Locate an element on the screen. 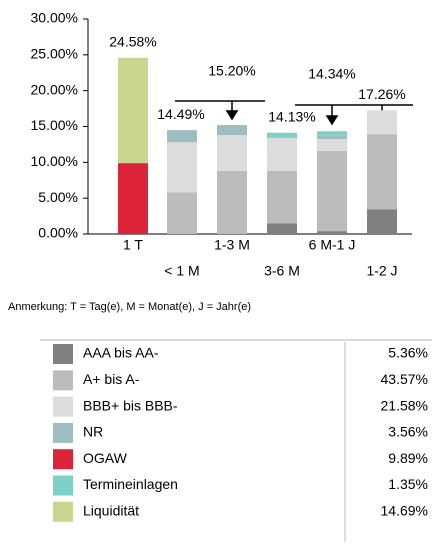 The image size is (432, 547). legend-share: 9.89% is located at coordinates (408, 458).